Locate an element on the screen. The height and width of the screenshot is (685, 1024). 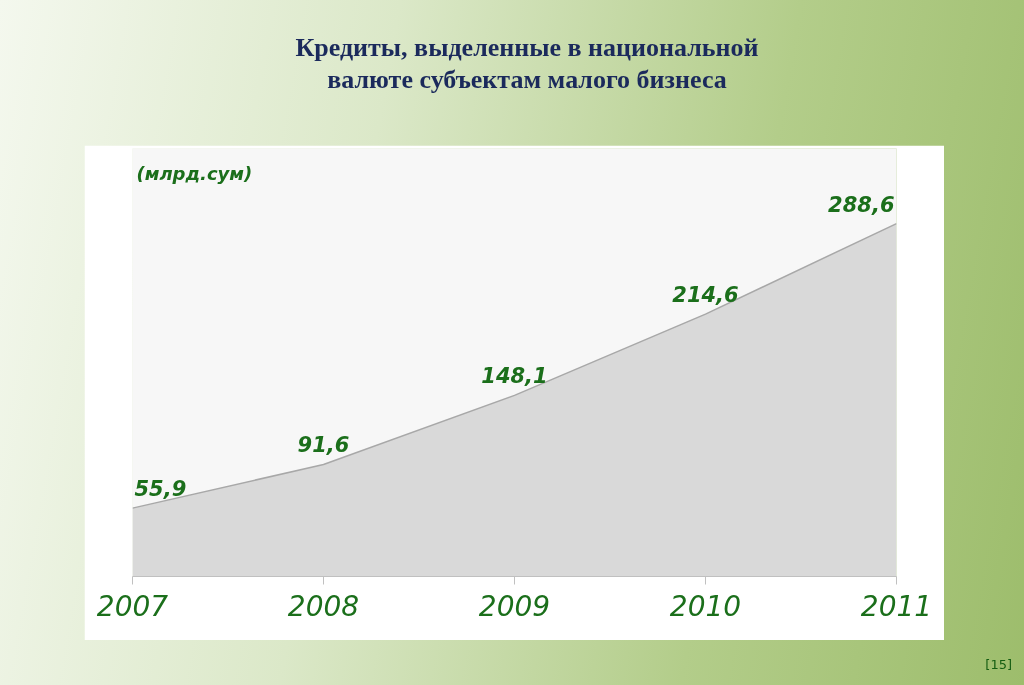
data-label: 55,9 is located at coordinates (160, 489).